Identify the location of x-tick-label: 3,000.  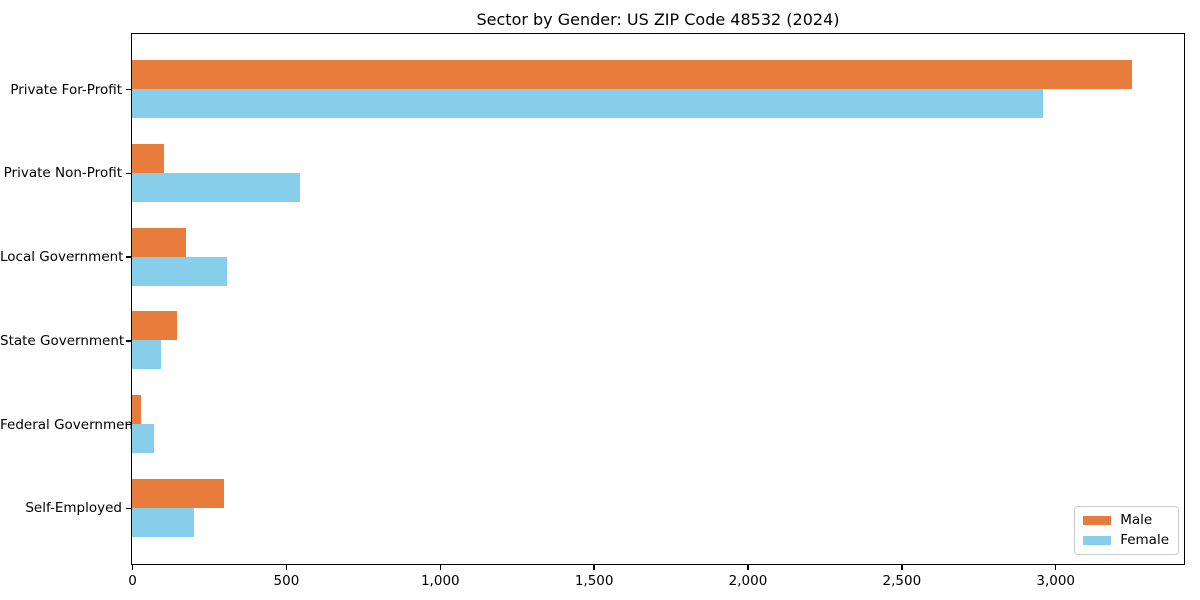
(1056, 581).